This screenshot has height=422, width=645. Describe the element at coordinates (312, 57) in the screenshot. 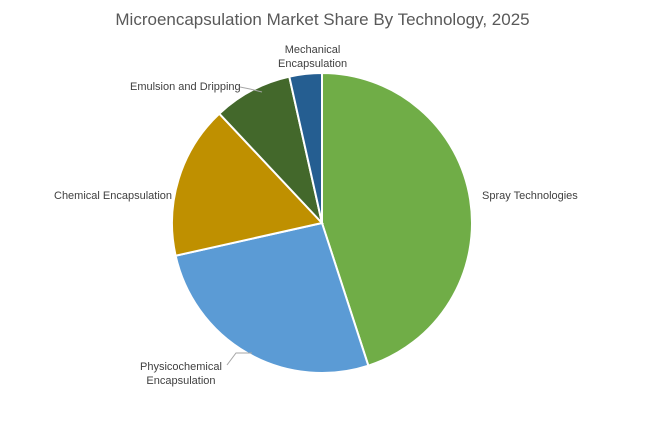

I see `slice-label: Mechanical Encapsulation` at that location.